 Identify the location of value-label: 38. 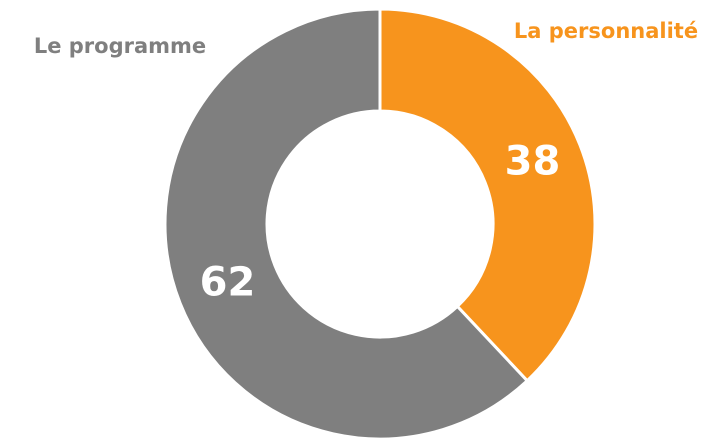
(533, 162).